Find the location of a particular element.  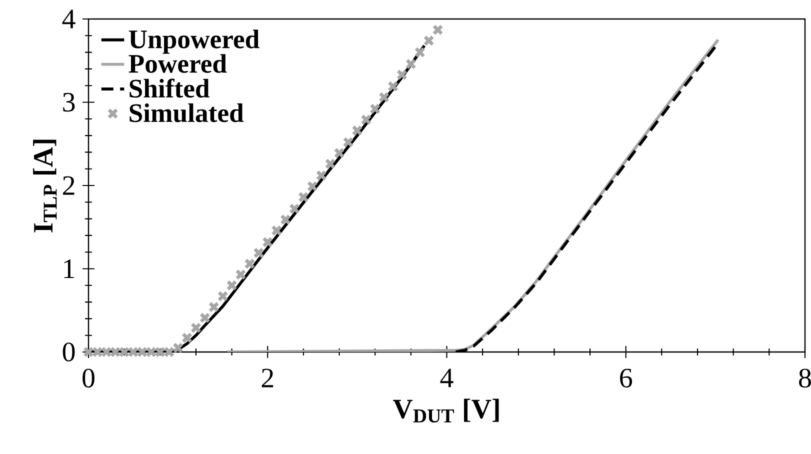

x-tick-label: 0 is located at coordinates (88, 378).